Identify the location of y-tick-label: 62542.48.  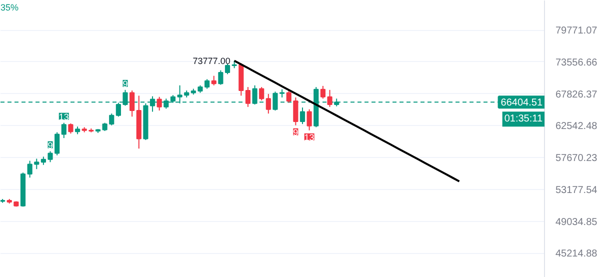
(577, 126).